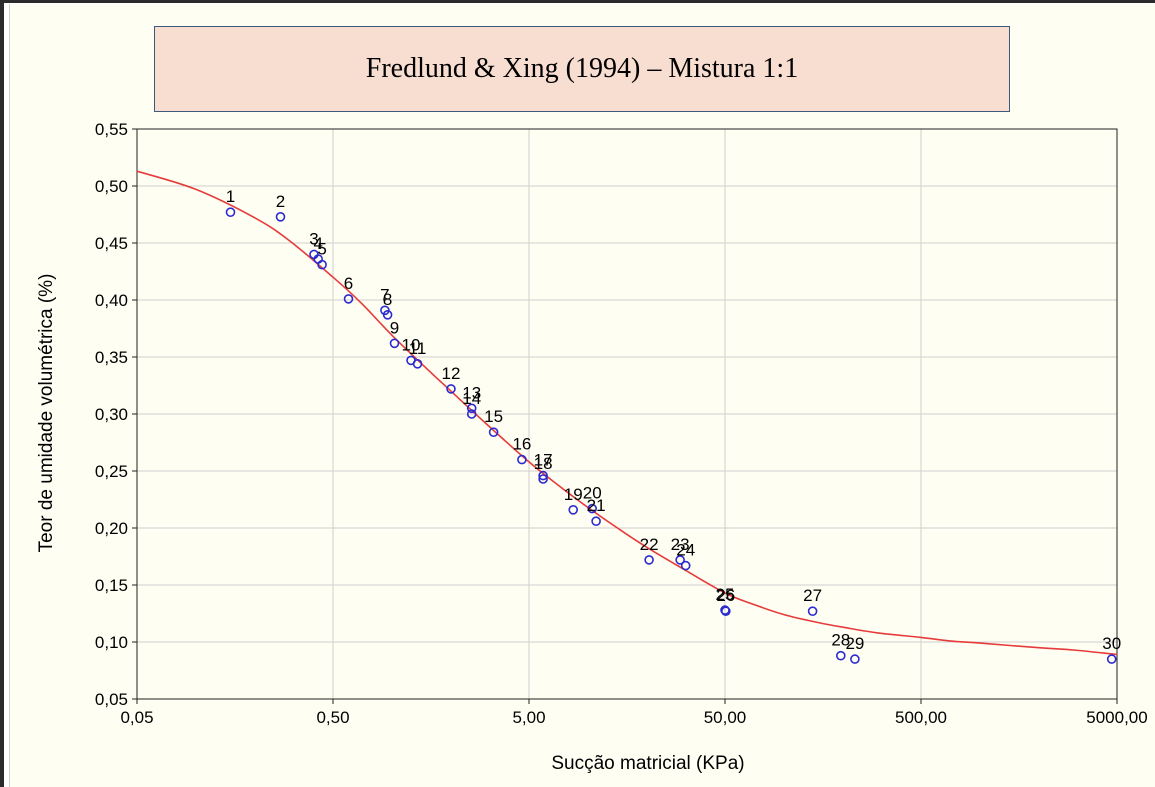 This screenshot has height=787, width=1155. I want to click on y-tick-label: 0,05, so click(111, 699).